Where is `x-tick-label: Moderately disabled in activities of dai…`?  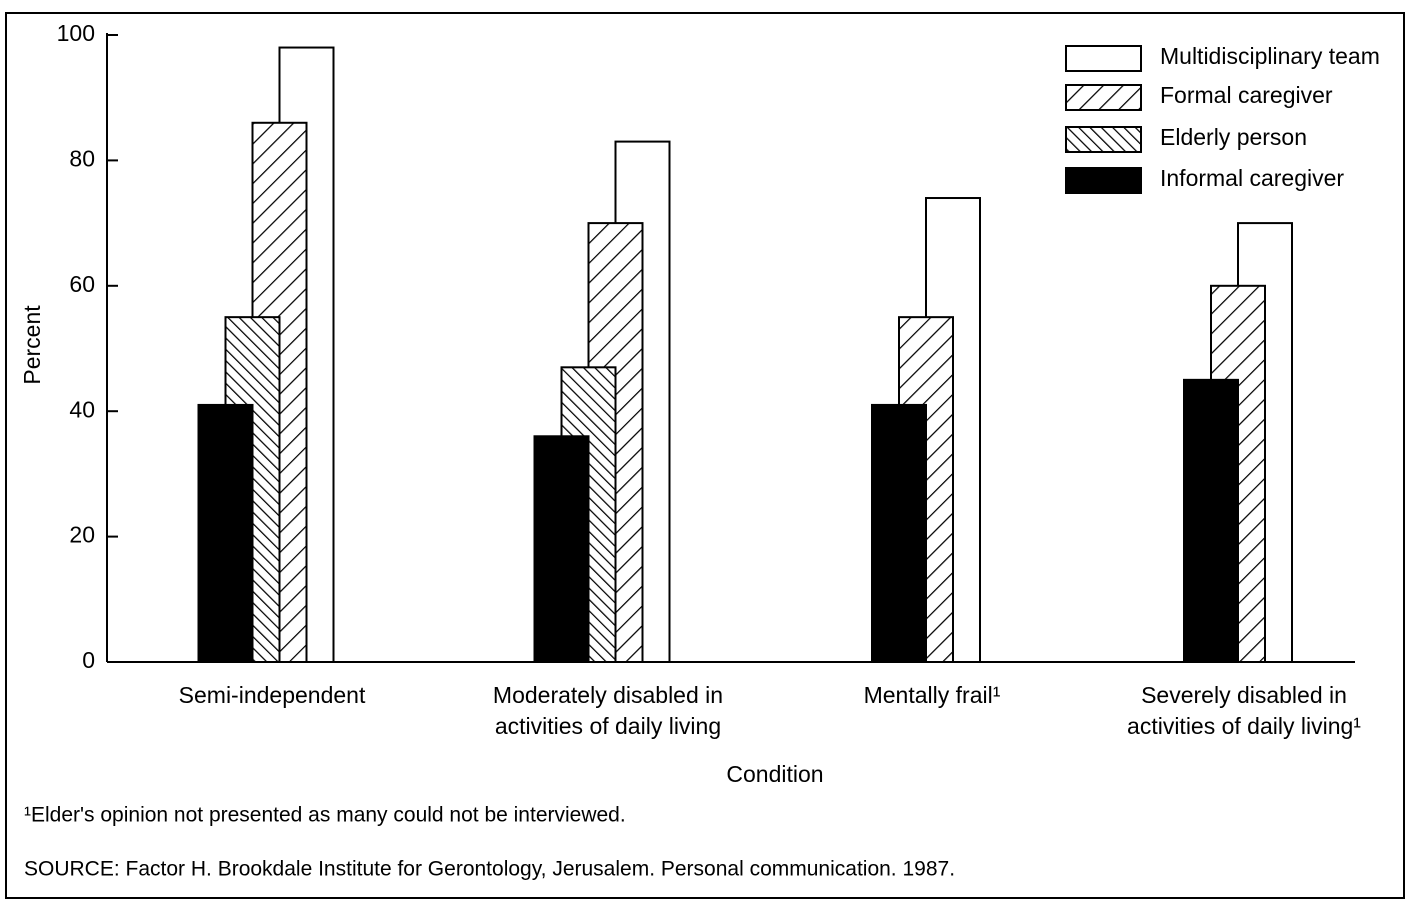
x-tick-label: Moderately disabled in activities of dai… is located at coordinates (608, 710).